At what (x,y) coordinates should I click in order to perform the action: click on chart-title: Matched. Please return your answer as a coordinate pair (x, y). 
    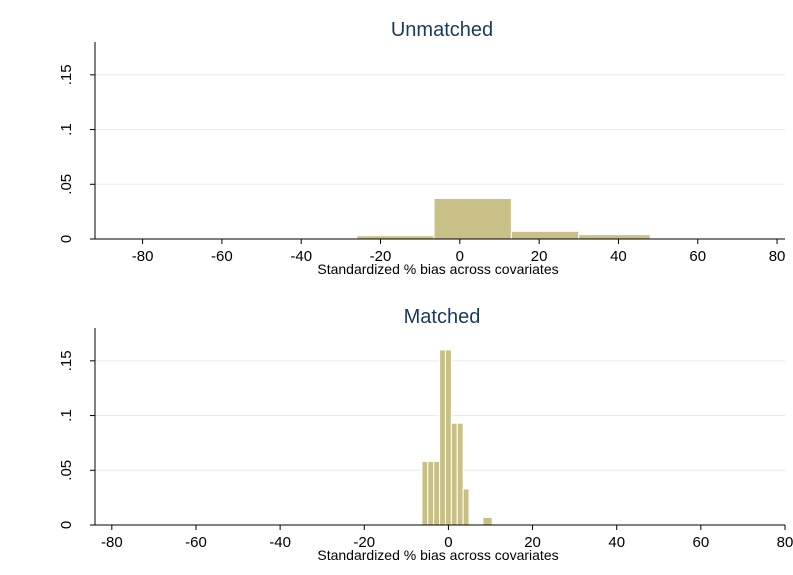
    Looking at the image, I should click on (442, 317).